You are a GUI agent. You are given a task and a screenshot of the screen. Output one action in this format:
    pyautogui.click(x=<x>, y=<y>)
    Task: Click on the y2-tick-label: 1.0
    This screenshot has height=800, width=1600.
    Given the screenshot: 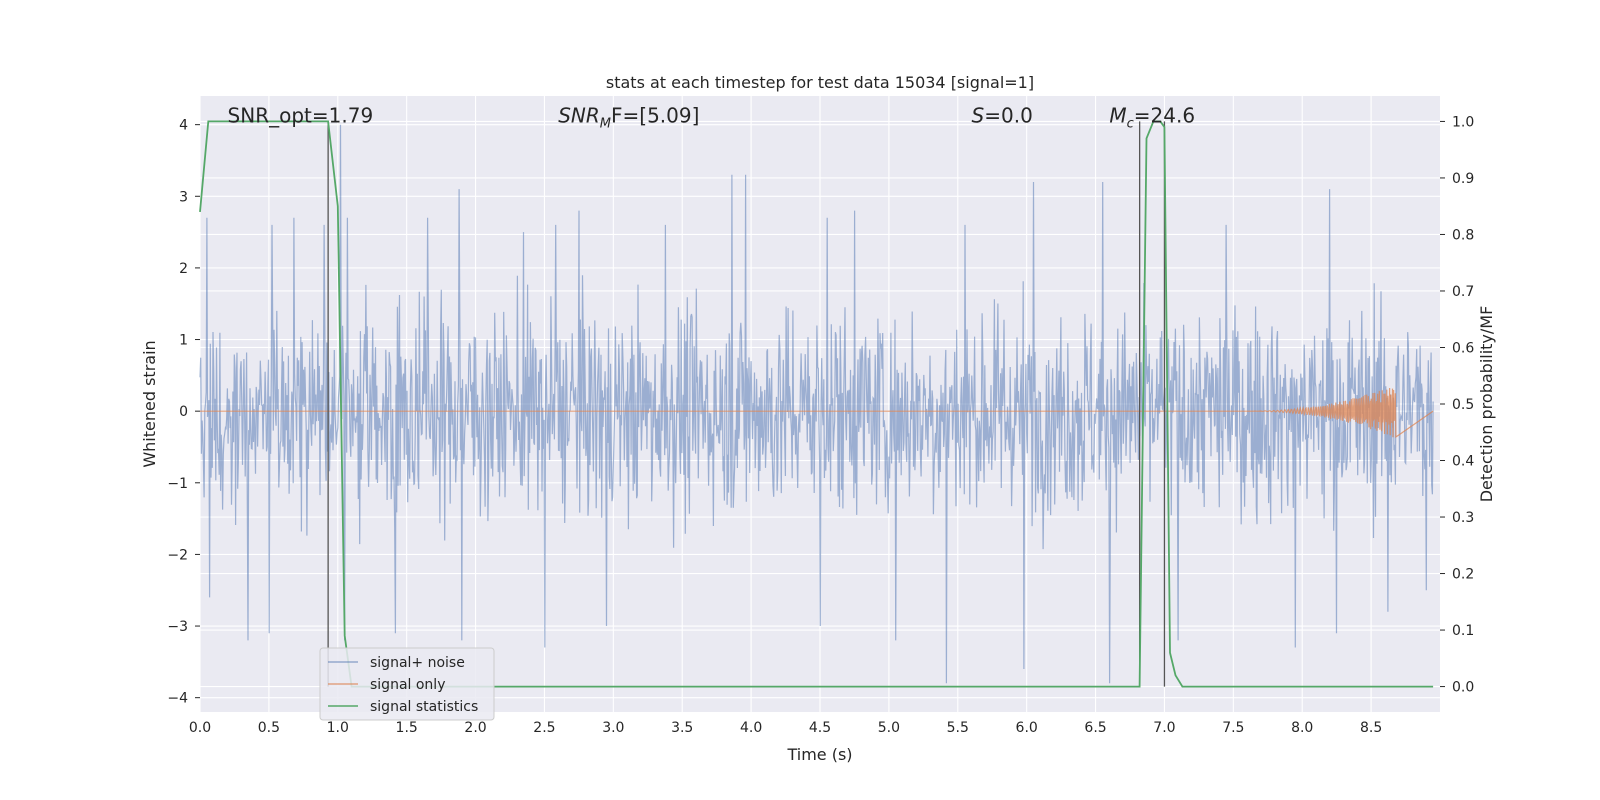 What is the action you would take?
    pyautogui.click(x=1463, y=122)
    